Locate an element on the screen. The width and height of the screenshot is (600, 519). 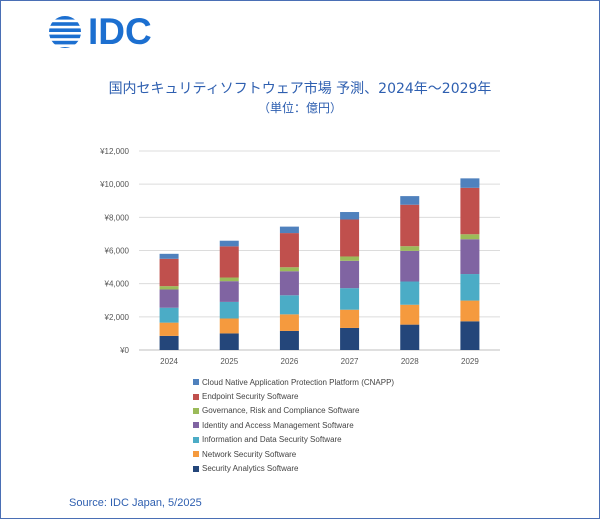
y-tick-label: ¥6,000 is located at coordinates (117, 251).